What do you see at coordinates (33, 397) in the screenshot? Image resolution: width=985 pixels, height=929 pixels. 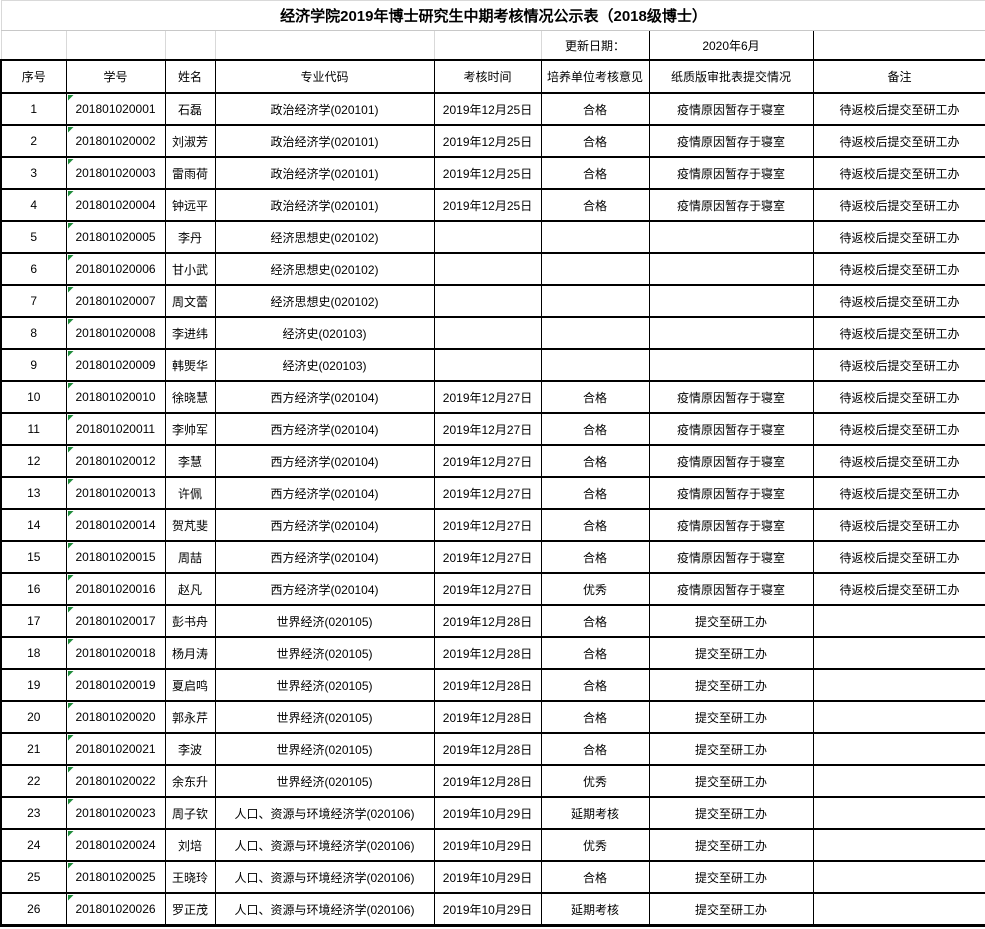 I see `cell-seq: 10` at bounding box center [33, 397].